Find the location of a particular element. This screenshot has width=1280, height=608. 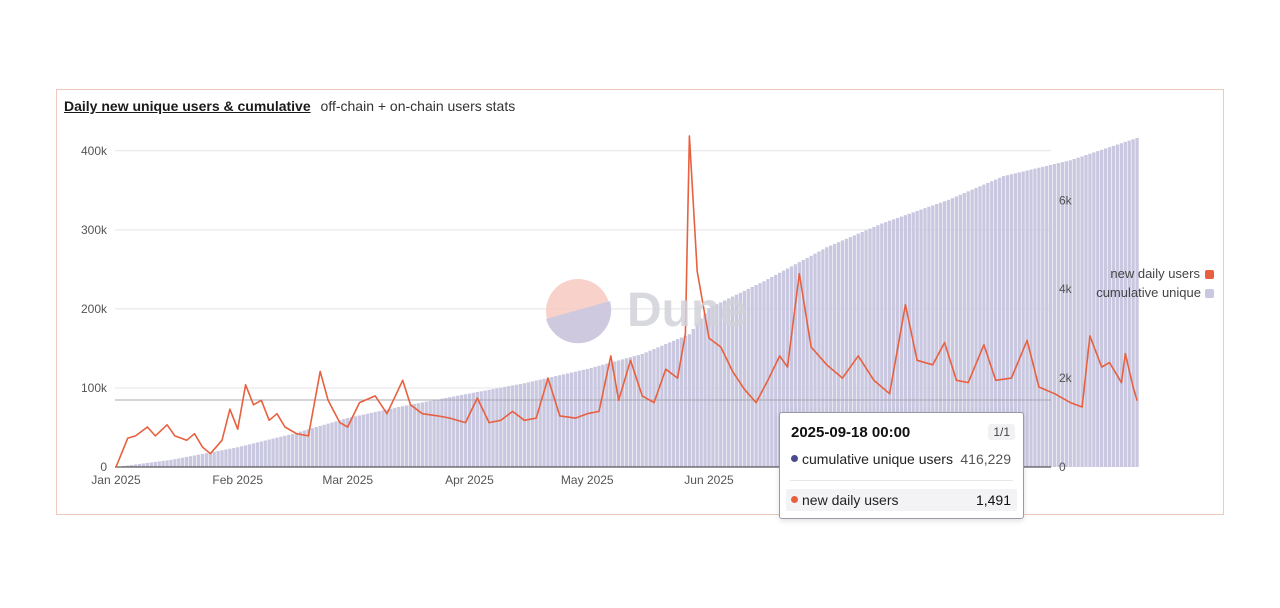

legend-item-cumulative-unique: cumulative unique is located at coordinates (1135, 292).